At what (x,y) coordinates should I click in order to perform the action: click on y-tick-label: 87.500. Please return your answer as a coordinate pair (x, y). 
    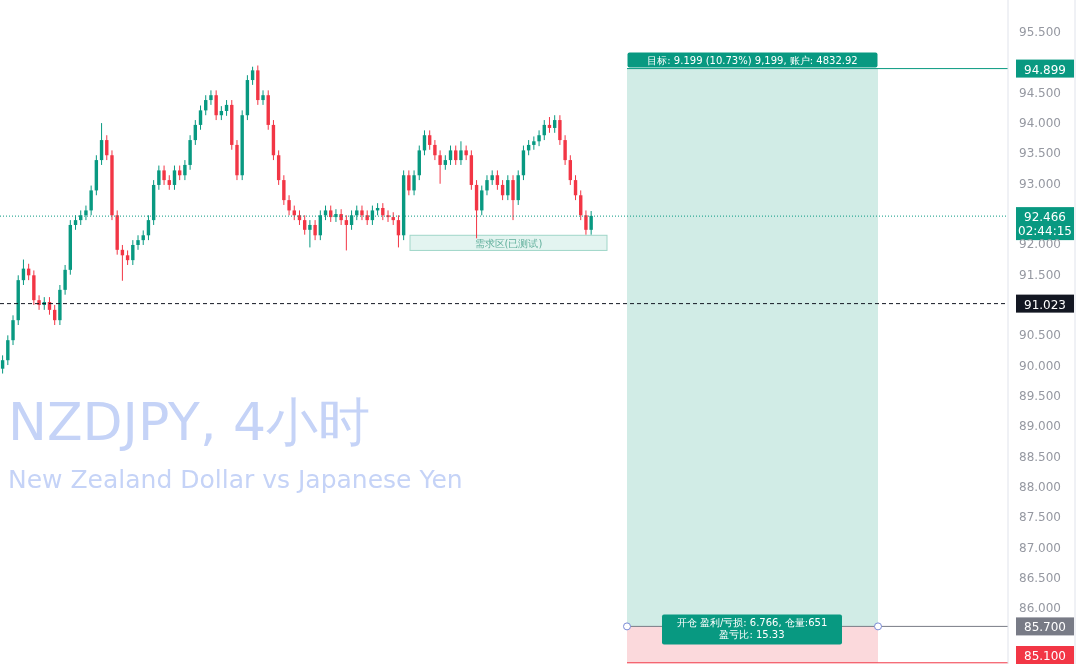
    Looking at the image, I should click on (1040, 517).